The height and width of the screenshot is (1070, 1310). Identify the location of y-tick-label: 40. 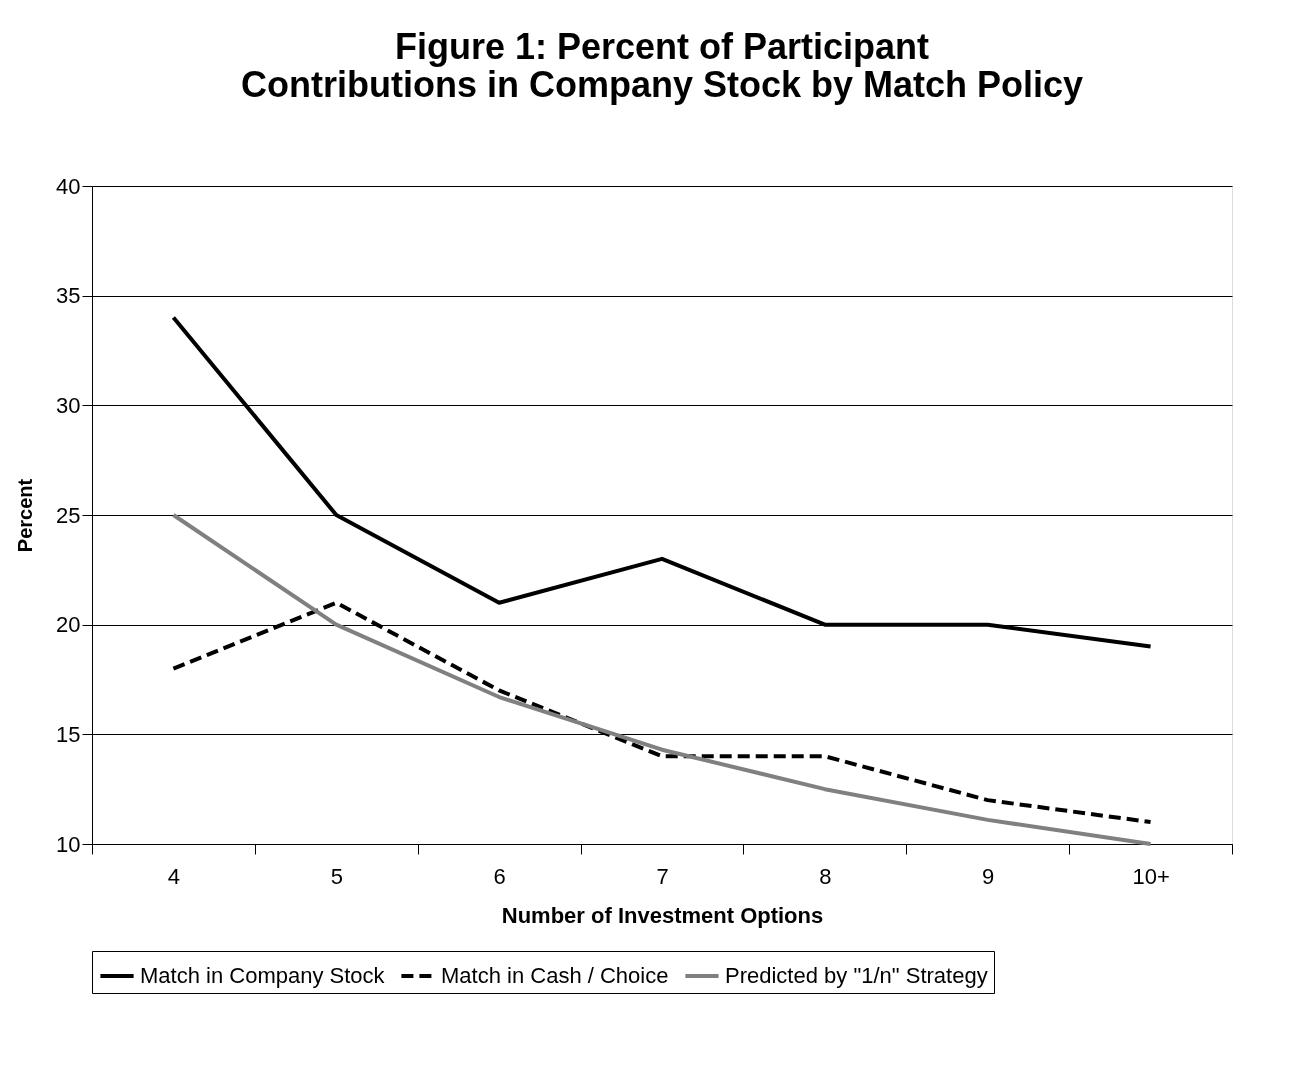
(68, 186).